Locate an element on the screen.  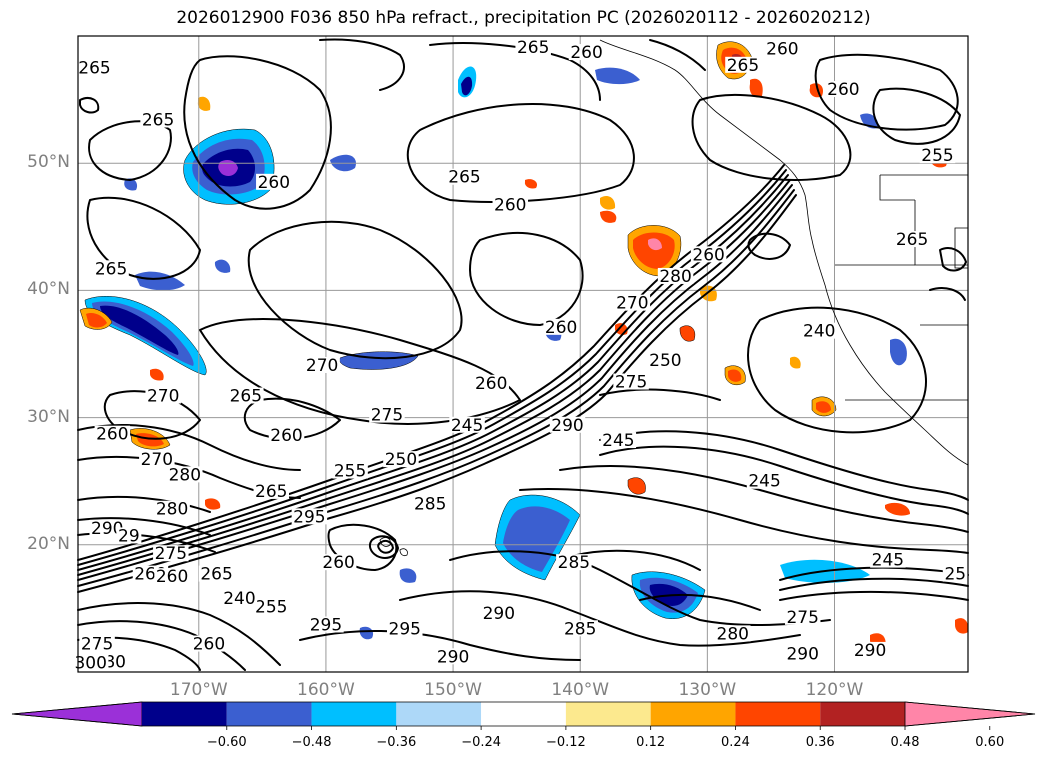
lon-label: 160°W is located at coordinates (326, 690).